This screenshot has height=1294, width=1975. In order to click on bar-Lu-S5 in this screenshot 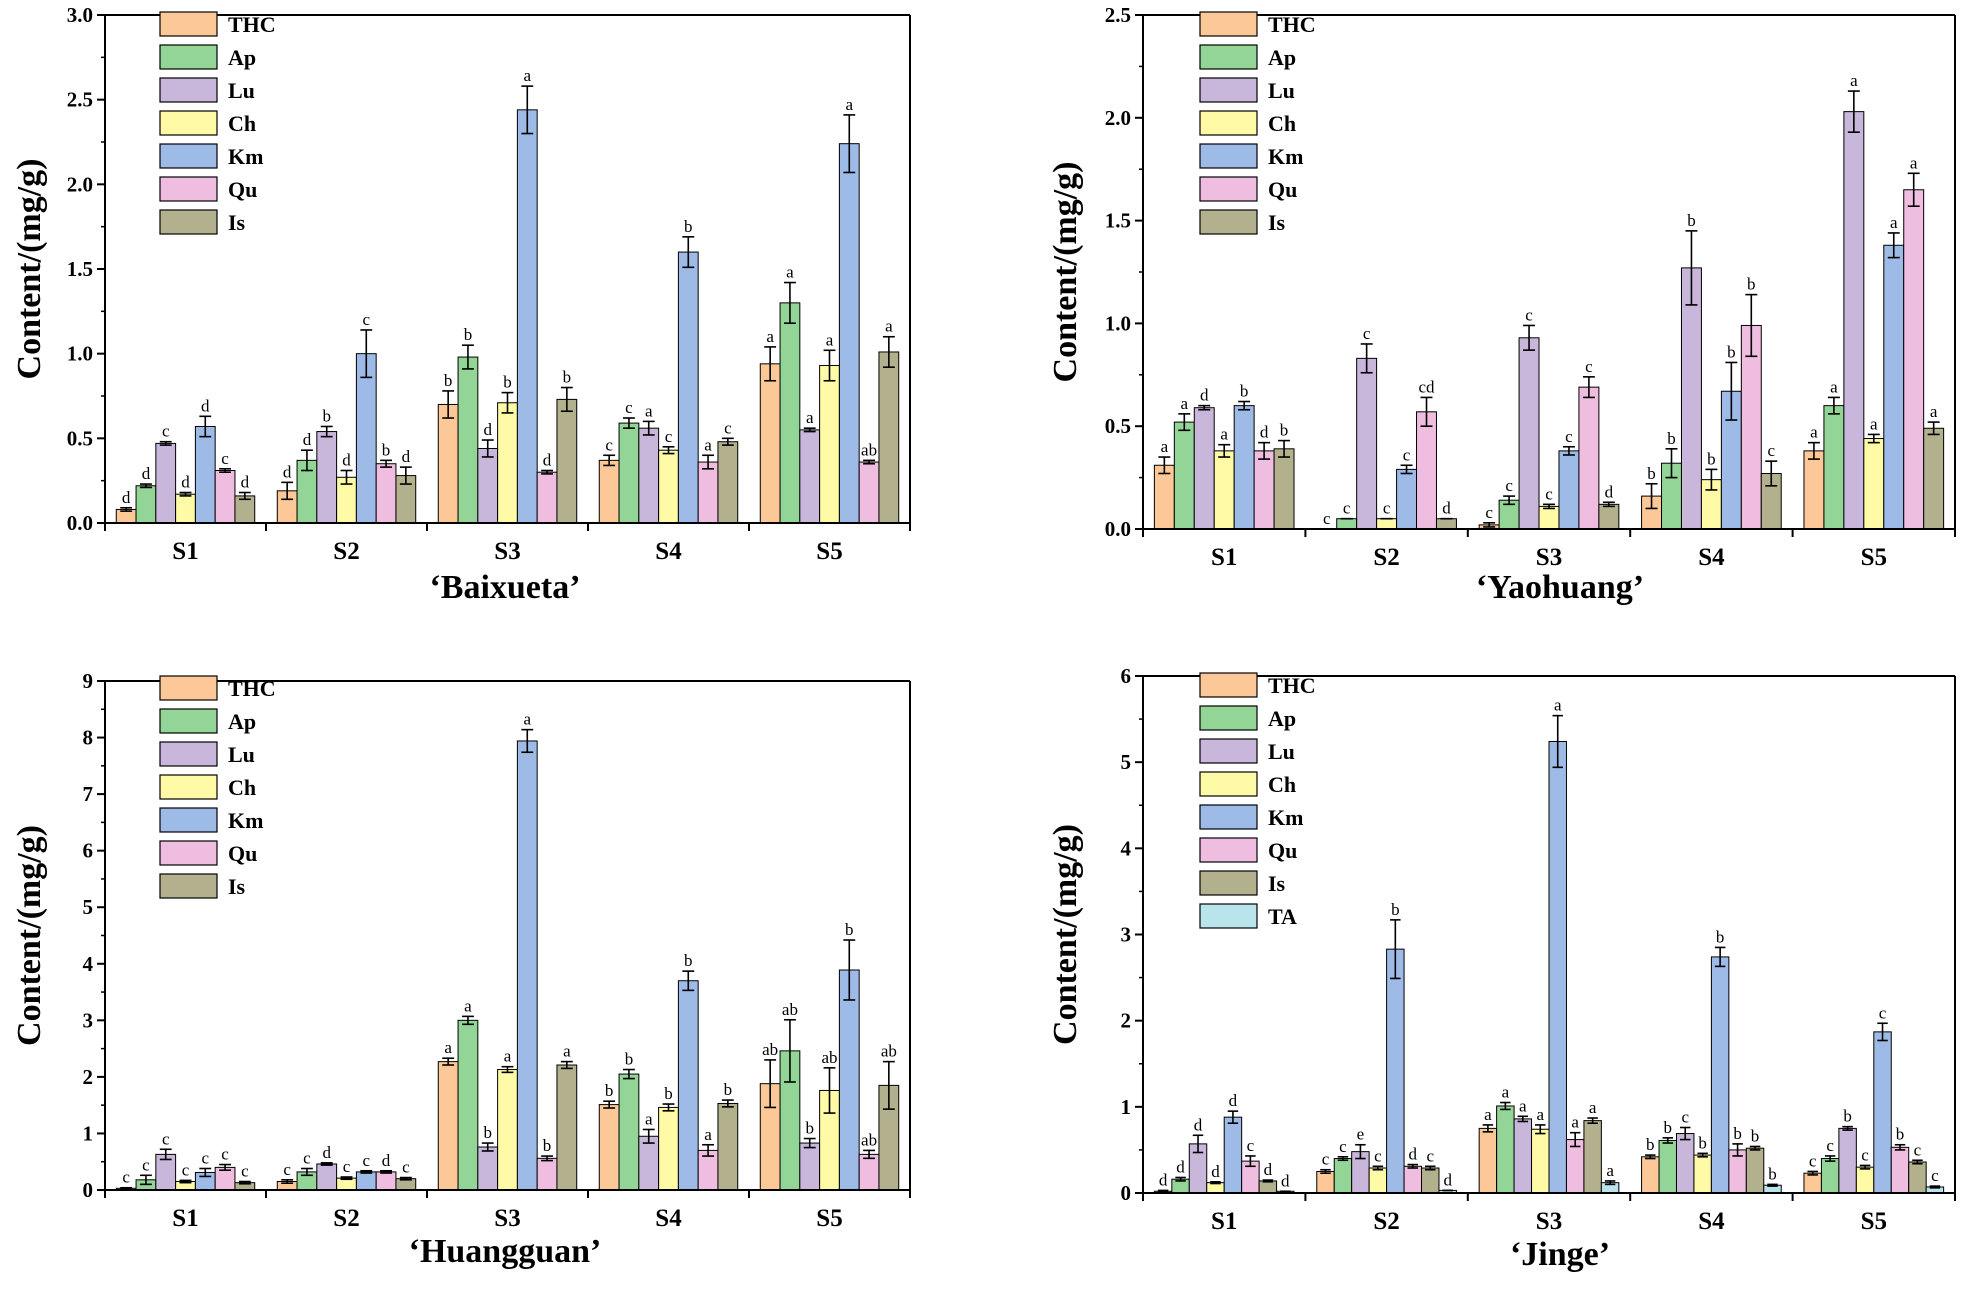, I will do `click(810, 1166)`.